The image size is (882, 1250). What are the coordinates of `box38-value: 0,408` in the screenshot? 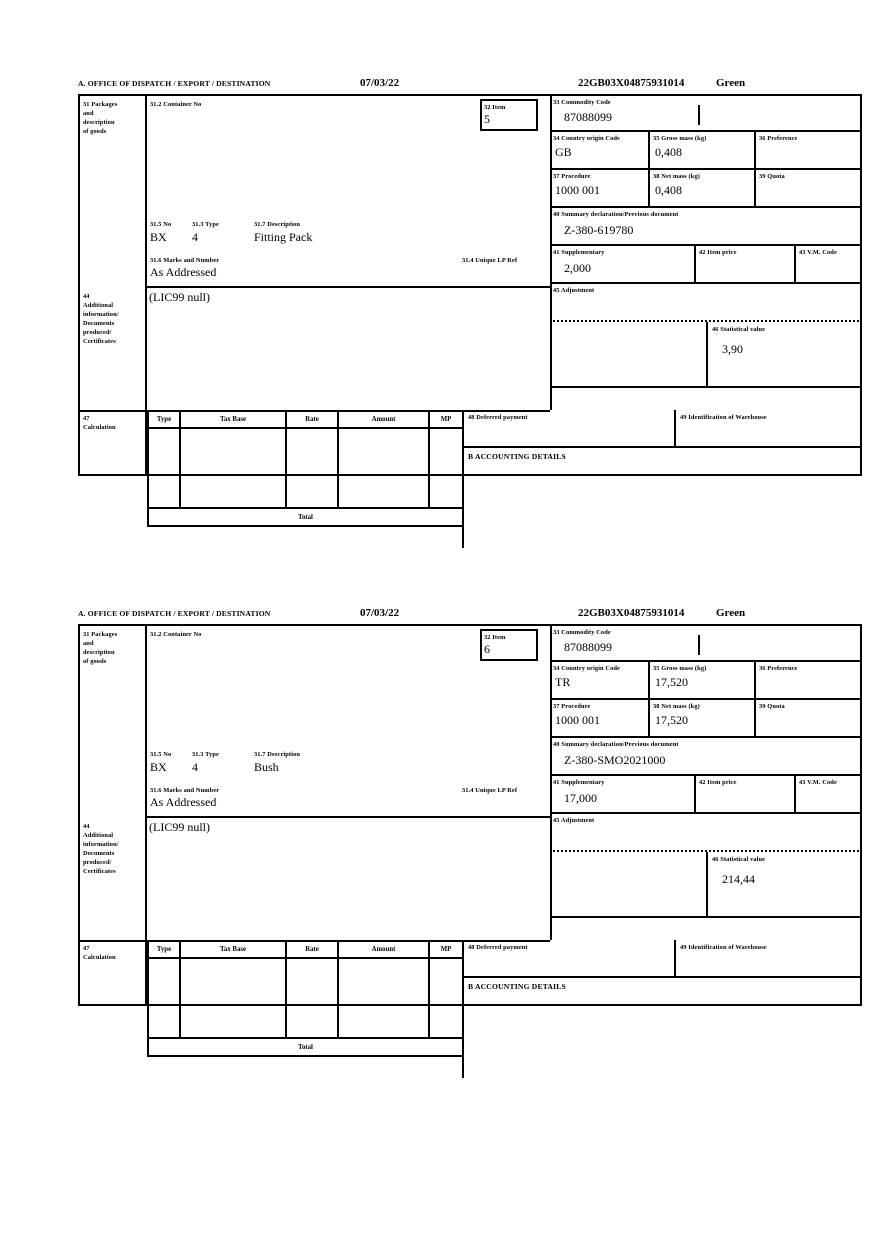 It's located at (668, 190).